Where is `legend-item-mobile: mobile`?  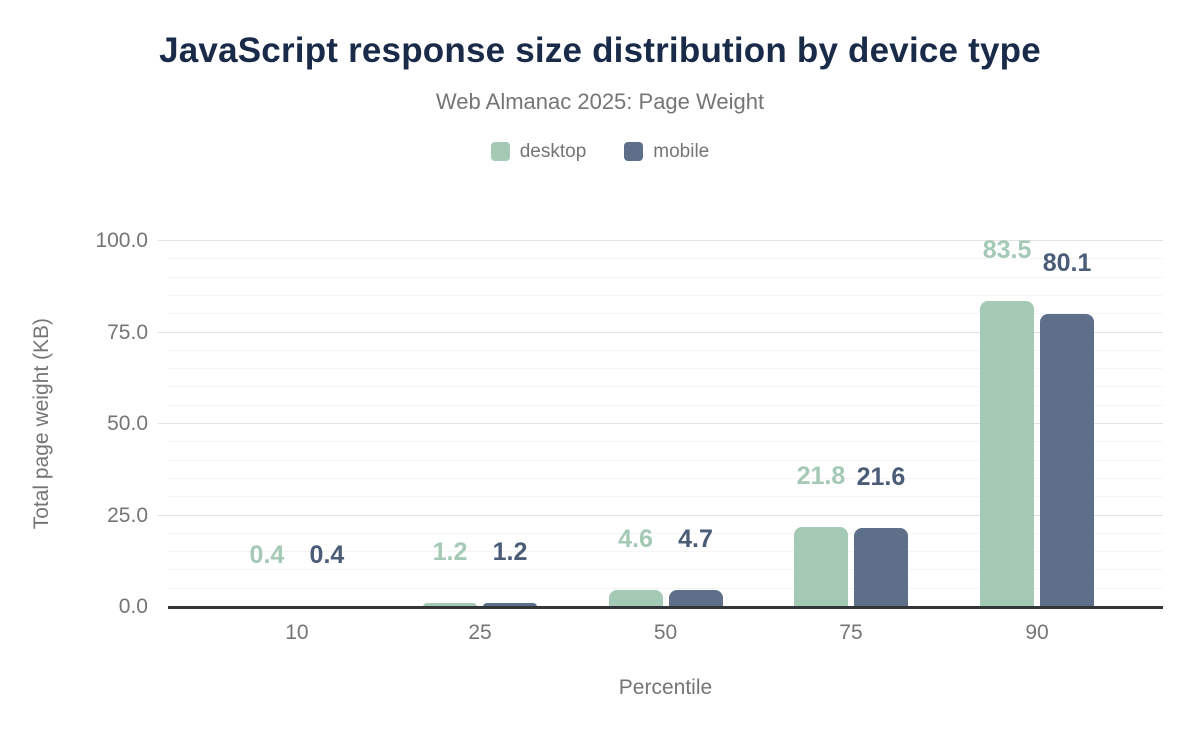 legend-item-mobile: mobile is located at coordinates (666, 152).